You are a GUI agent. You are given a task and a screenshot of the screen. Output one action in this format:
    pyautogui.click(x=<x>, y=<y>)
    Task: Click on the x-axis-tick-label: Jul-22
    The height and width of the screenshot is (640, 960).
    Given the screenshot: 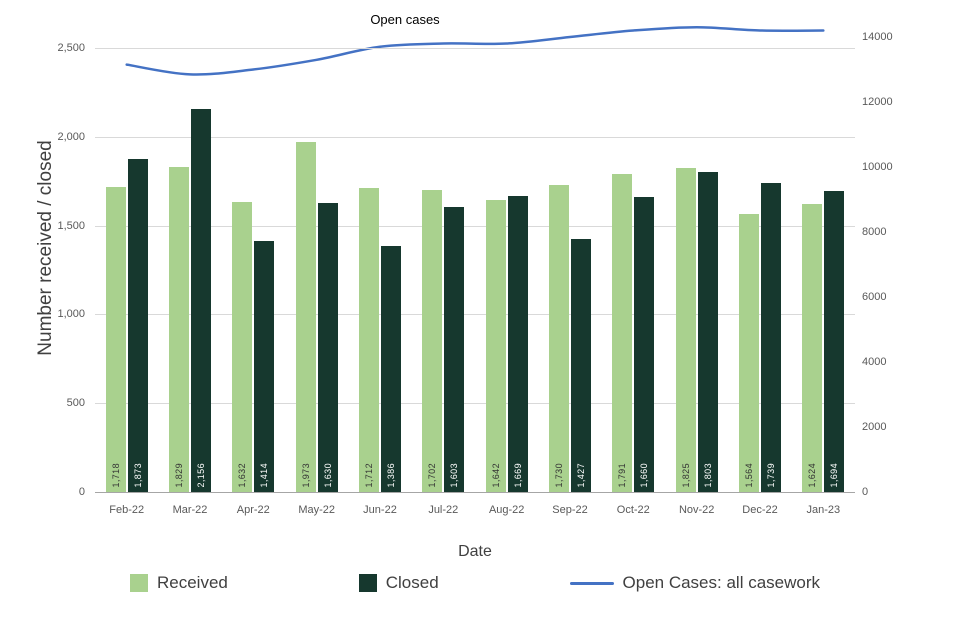 What is the action you would take?
    pyautogui.click(x=443, y=510)
    